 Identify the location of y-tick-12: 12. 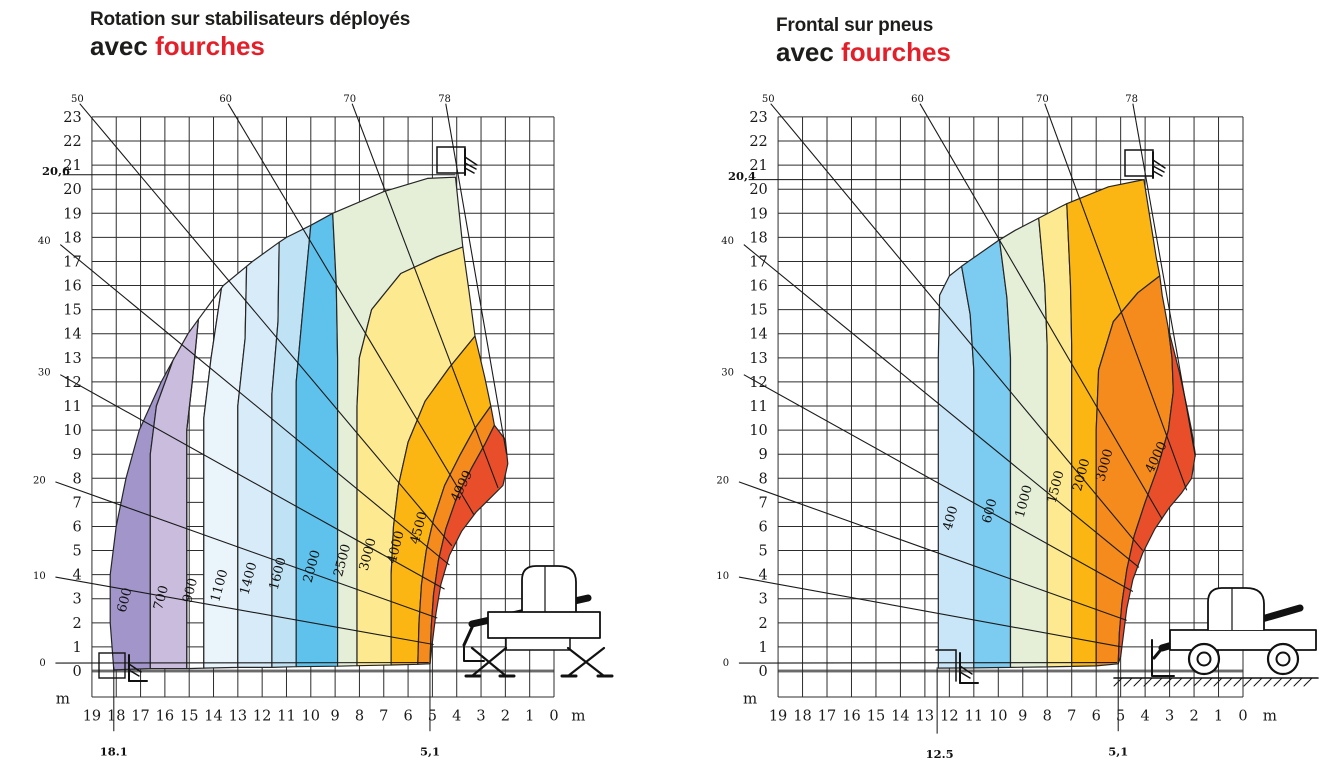
(72, 383).